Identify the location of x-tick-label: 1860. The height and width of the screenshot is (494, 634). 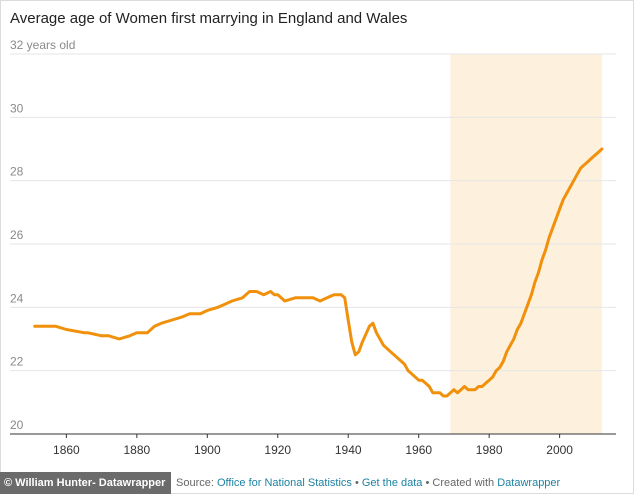
(66, 450).